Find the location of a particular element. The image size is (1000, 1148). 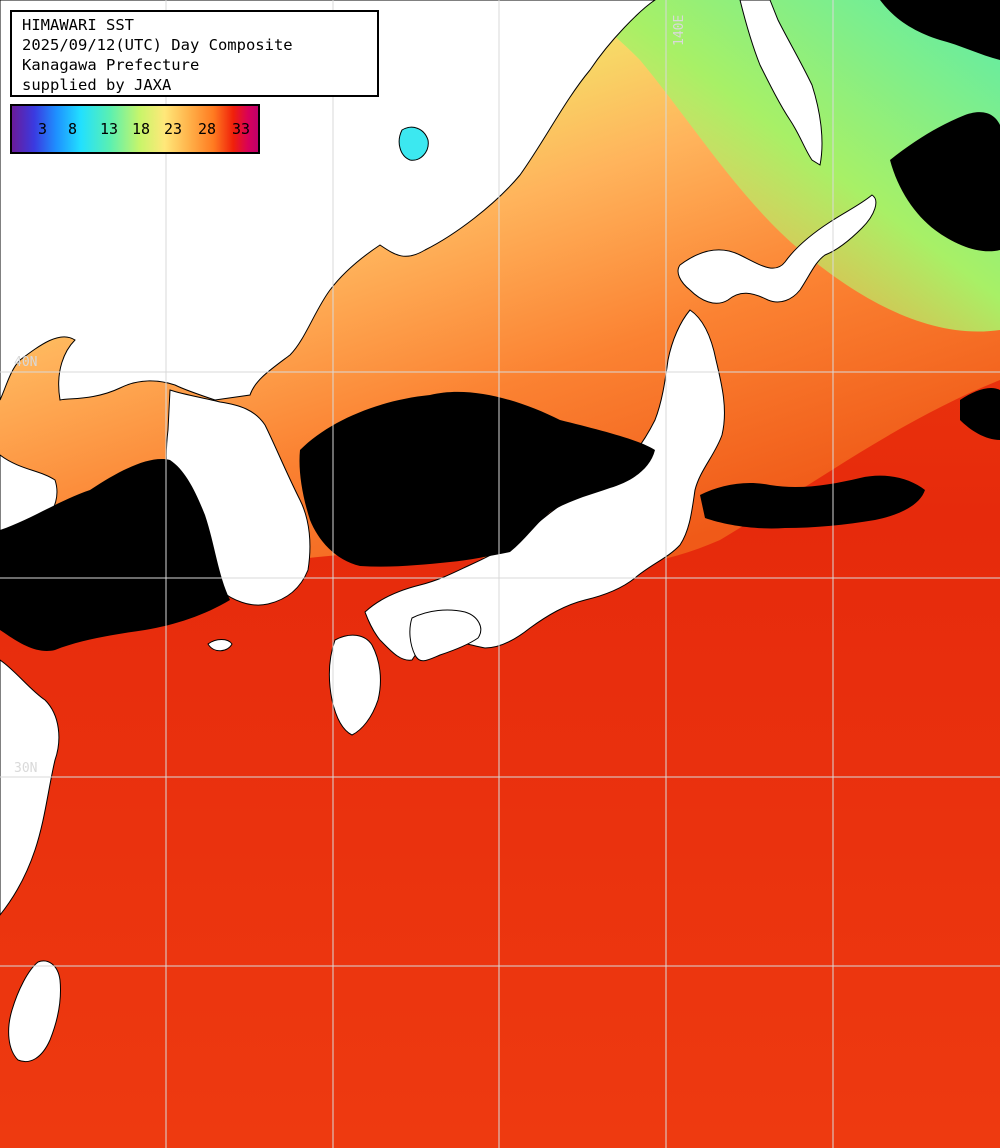

legend-tick: 33 is located at coordinates (241, 129).